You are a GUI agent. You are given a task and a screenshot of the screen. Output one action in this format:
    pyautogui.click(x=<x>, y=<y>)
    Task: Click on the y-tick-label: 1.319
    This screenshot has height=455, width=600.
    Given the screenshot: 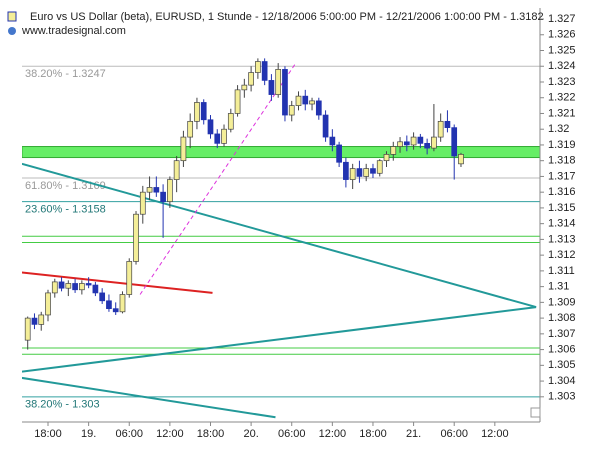 What is the action you would take?
    pyautogui.click(x=562, y=145)
    